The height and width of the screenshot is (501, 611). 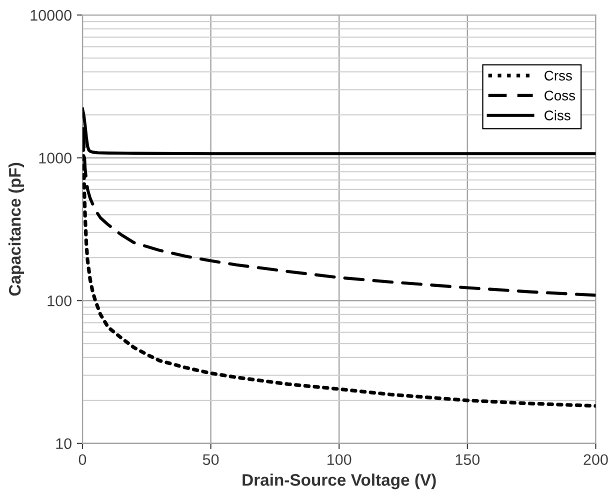 What do you see at coordinates (16, 229) in the screenshot?
I see `y-axis-title: Capacitance (pF)` at bounding box center [16, 229].